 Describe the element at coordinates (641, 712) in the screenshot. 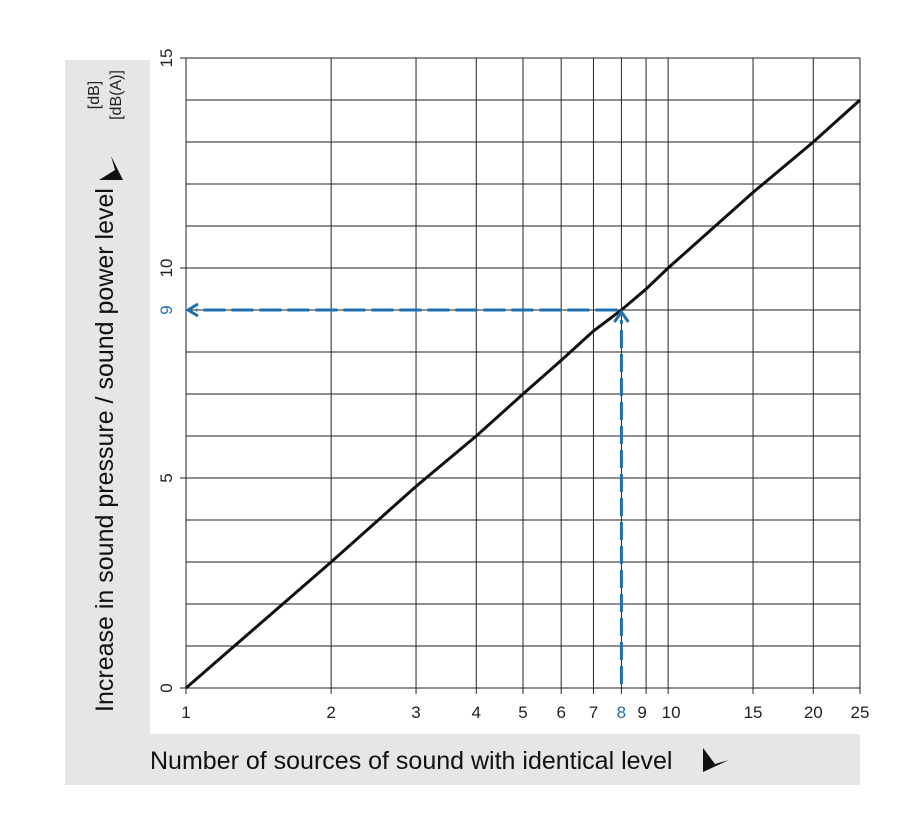

I see `x-tick-label-9: 9` at that location.